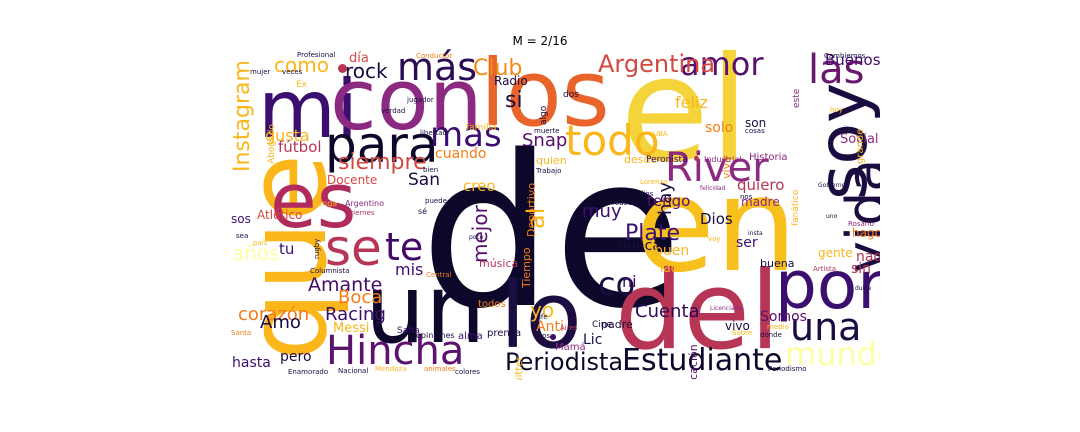 Image resolution: width=1080 pixels, height=432 pixels. Describe the element at coordinates (569, 328) in the screenshot. I see `cloud-word: Aires` at that location.